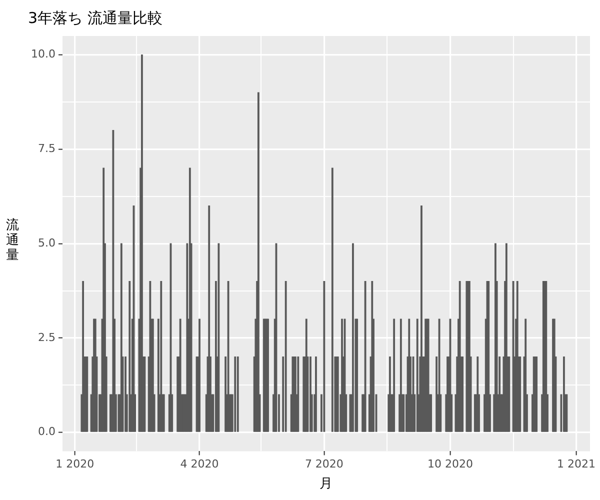 This screenshot has height=500, width=600. What do you see at coordinates (47, 149) in the screenshot?
I see `y-tick-label: 7.5` at bounding box center [47, 149].